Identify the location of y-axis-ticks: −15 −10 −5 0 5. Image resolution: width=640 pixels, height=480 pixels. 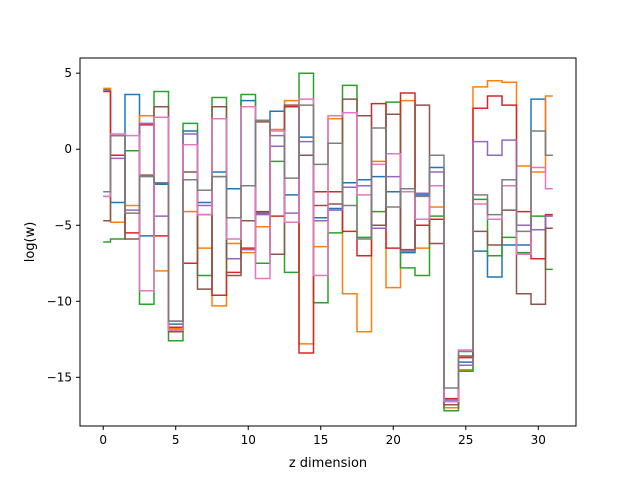
(63, 225).